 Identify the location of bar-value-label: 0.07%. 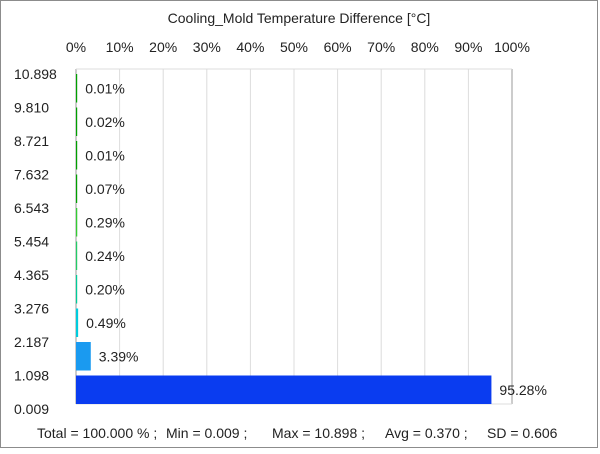
(105, 189).